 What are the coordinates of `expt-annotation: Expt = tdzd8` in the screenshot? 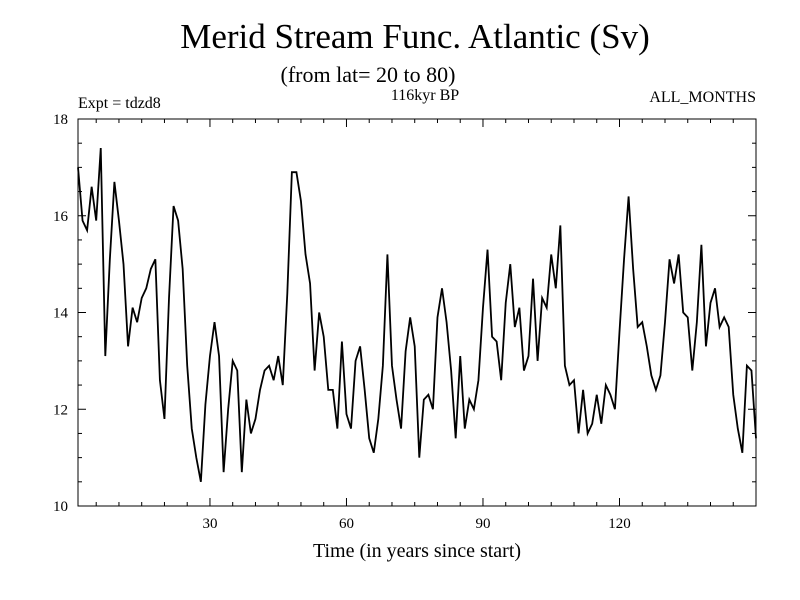 It's located at (119, 103).